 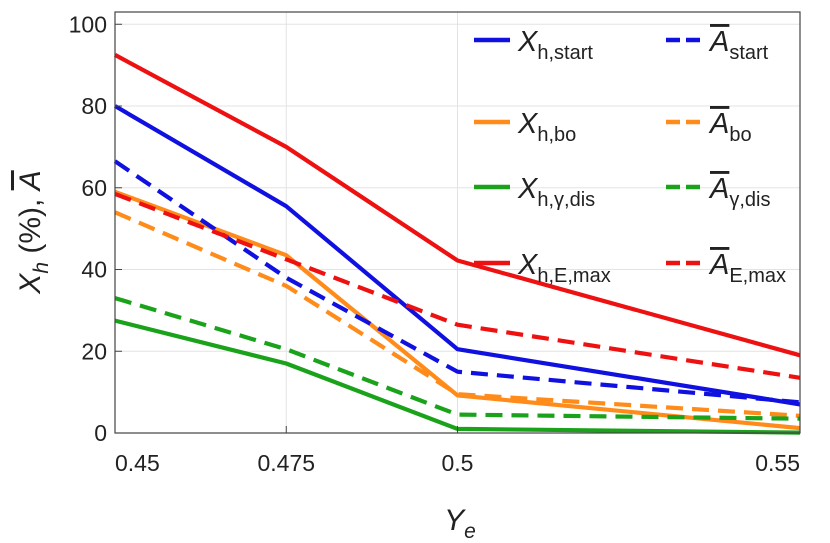 What do you see at coordinates (137, 463) in the screenshot?
I see `x-tick-label-0: 0.45` at bounding box center [137, 463].